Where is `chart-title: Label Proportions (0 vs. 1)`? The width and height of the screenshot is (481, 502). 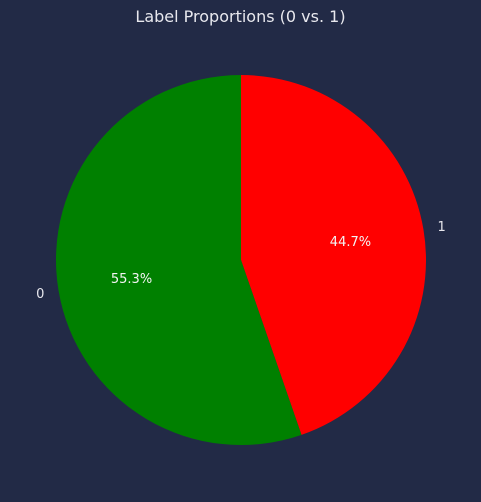
chart-title: Label Proportions (0 vs. 1) is located at coordinates (240, 16).